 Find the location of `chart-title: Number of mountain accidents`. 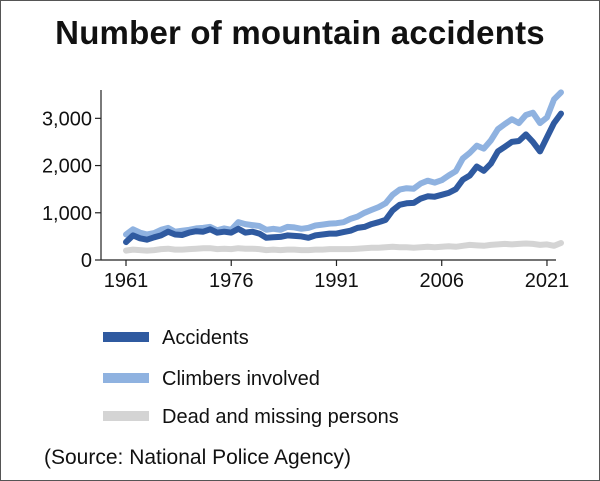

chart-title: Number of mountain accidents is located at coordinates (300, 32).